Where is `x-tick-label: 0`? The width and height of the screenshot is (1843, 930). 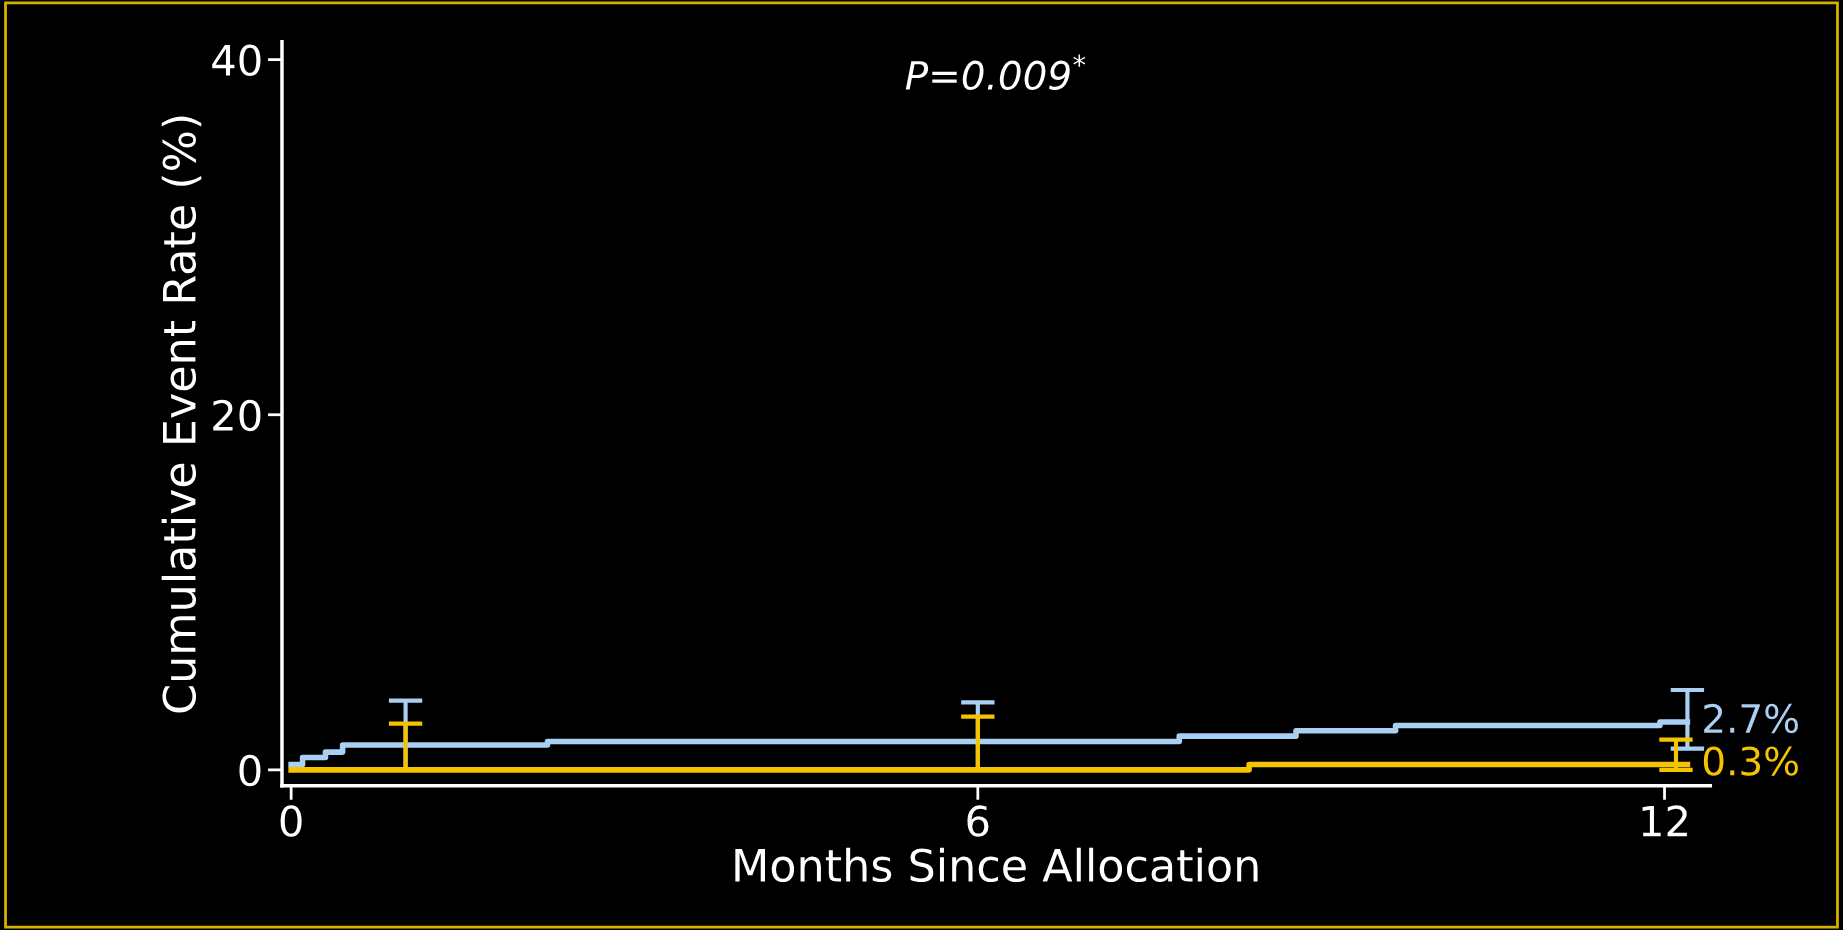
x-tick-label: 0 is located at coordinates (291, 821).